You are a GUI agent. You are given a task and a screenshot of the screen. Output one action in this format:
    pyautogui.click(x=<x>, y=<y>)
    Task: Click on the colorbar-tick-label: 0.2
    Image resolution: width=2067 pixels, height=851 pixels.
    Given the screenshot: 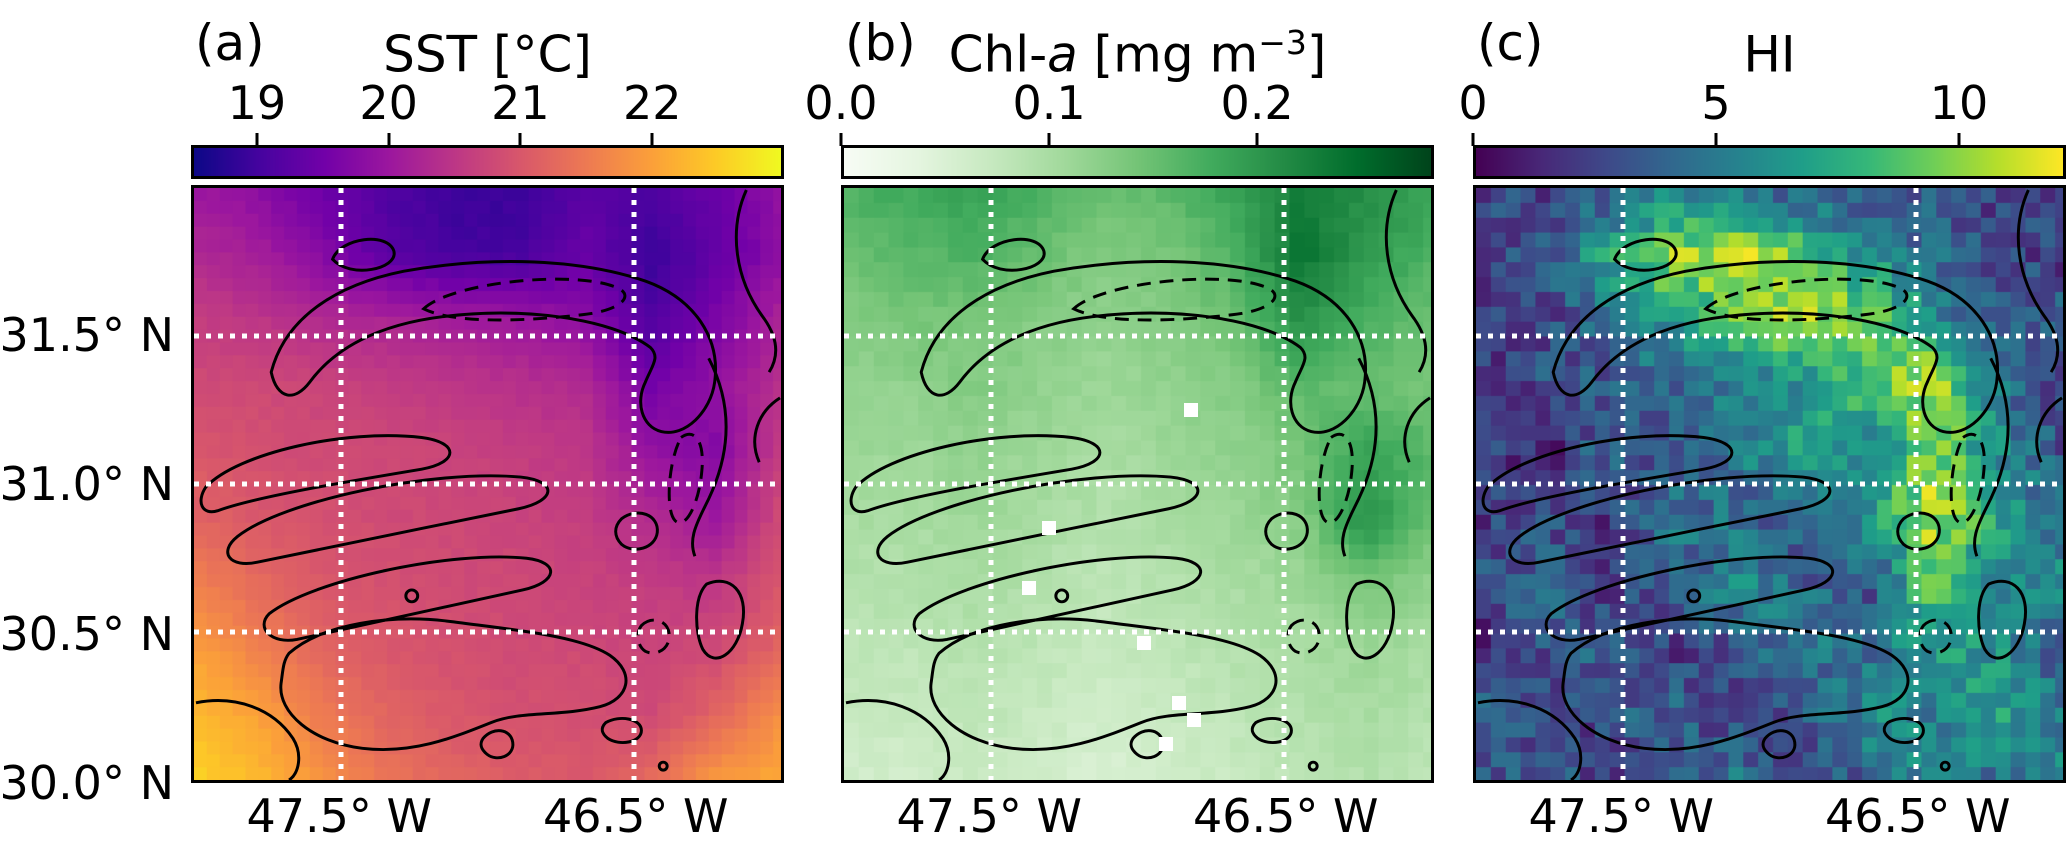 What is the action you would take?
    pyautogui.click(x=1257, y=103)
    